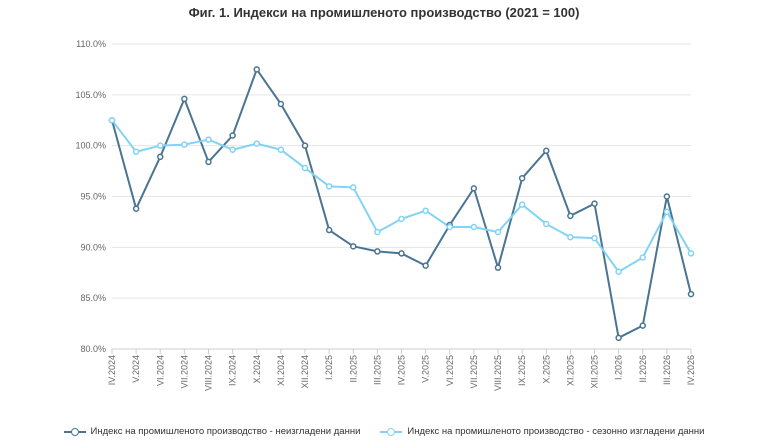 The image size is (768, 443). What do you see at coordinates (90, 146) in the screenshot?
I see `y-tick-label: 100.0%` at bounding box center [90, 146].